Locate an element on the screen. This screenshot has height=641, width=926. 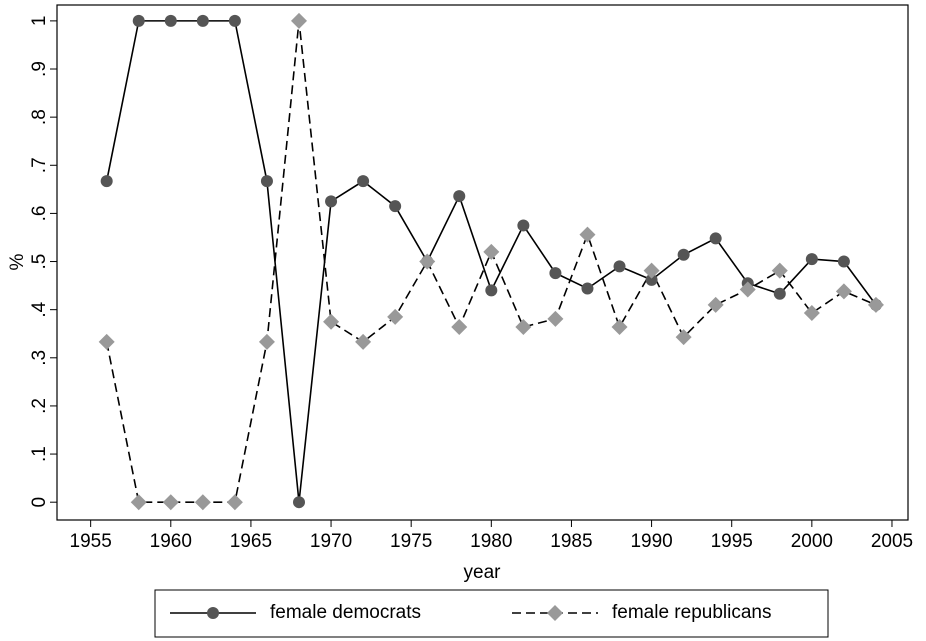
y-tick-label: .1 is located at coordinates (39, 454).